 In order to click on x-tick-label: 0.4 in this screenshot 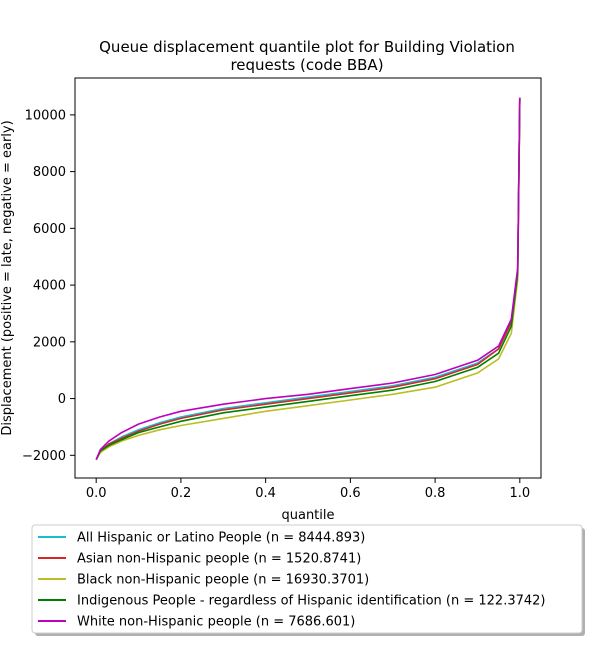, I will do `click(265, 493)`.